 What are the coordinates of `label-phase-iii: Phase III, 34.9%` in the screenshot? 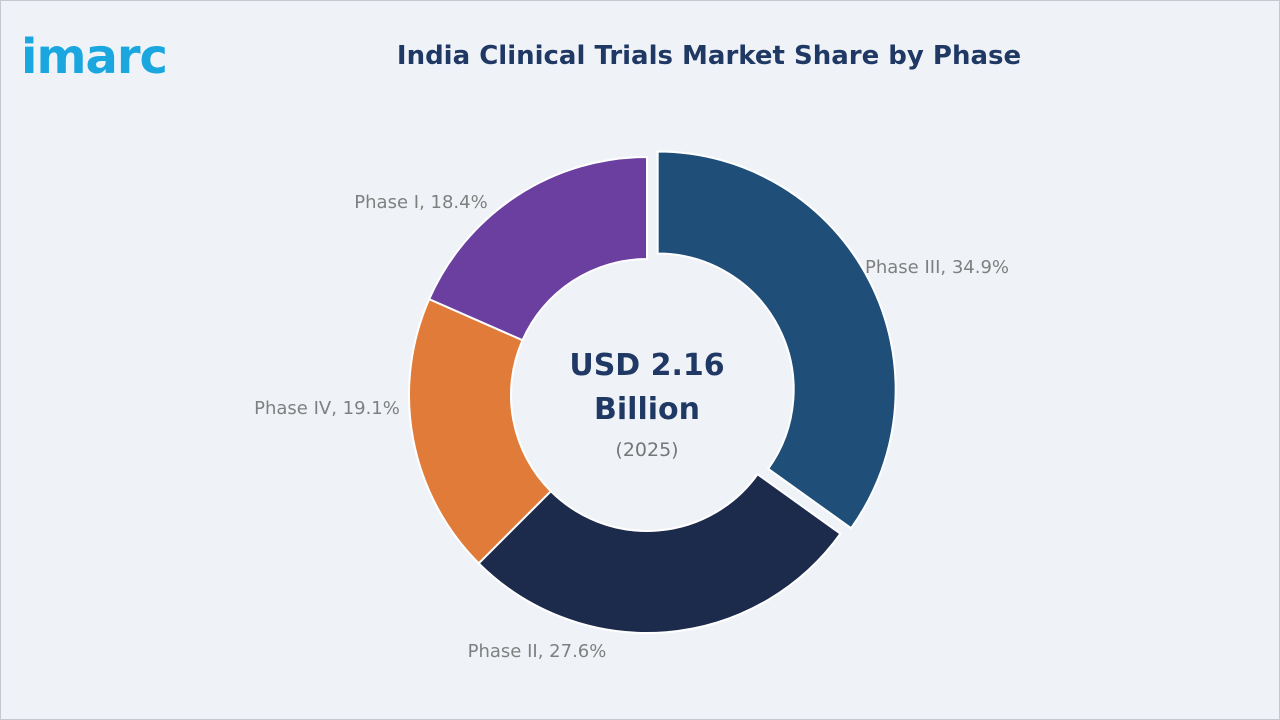 It's located at (937, 267).